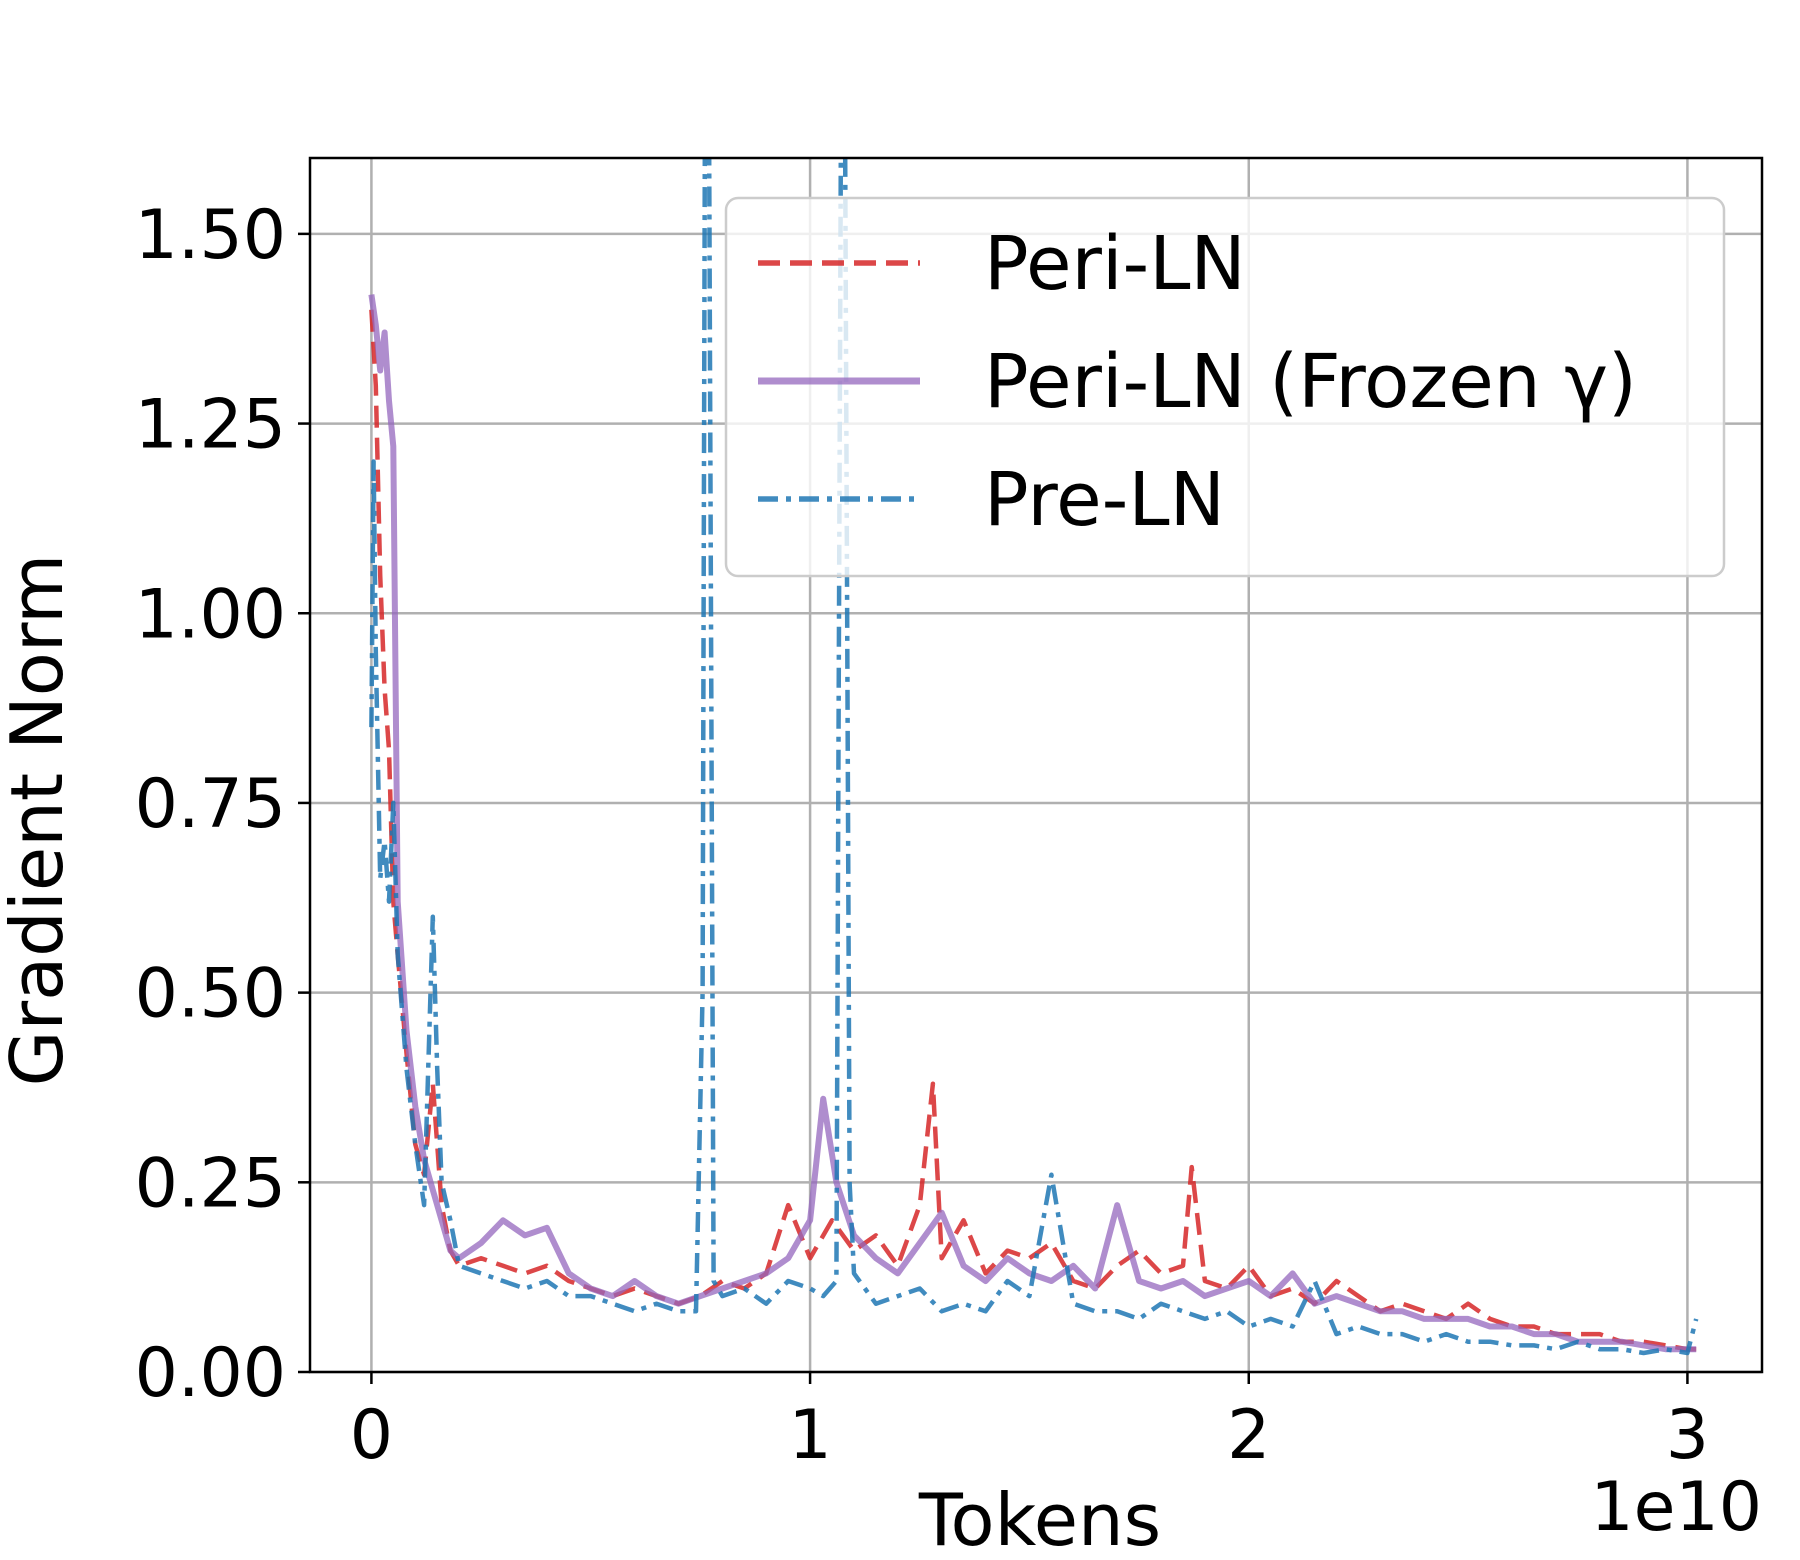 The height and width of the screenshot is (1560, 1800). Describe the element at coordinates (210, 614) in the screenshot. I see `y-tick-label: 1.00` at that location.